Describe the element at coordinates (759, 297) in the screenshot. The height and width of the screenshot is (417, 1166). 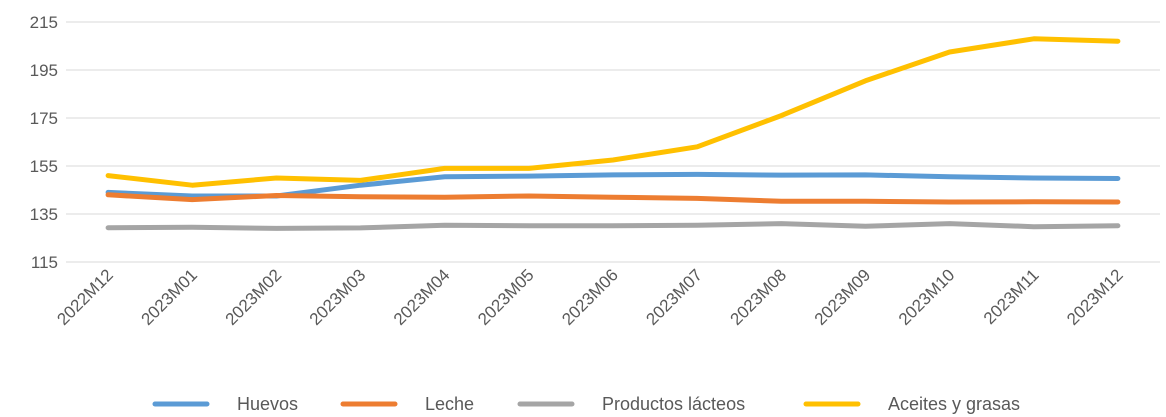
I see `x-tick-label: 2023M08` at that location.